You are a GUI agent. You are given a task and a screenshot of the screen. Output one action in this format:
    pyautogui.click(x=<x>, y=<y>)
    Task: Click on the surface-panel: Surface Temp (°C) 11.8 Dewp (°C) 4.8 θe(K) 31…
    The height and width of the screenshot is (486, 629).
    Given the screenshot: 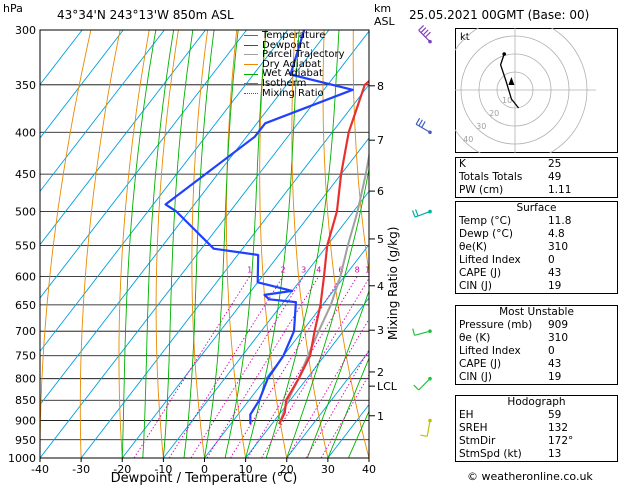 What is the action you would take?
    pyautogui.click(x=536, y=247)
    